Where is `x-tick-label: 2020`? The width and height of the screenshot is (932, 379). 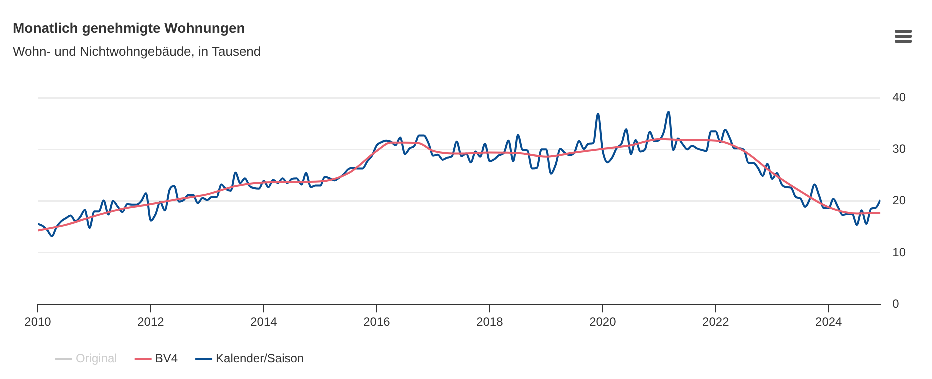 x-tick-label: 2020 is located at coordinates (603, 322).